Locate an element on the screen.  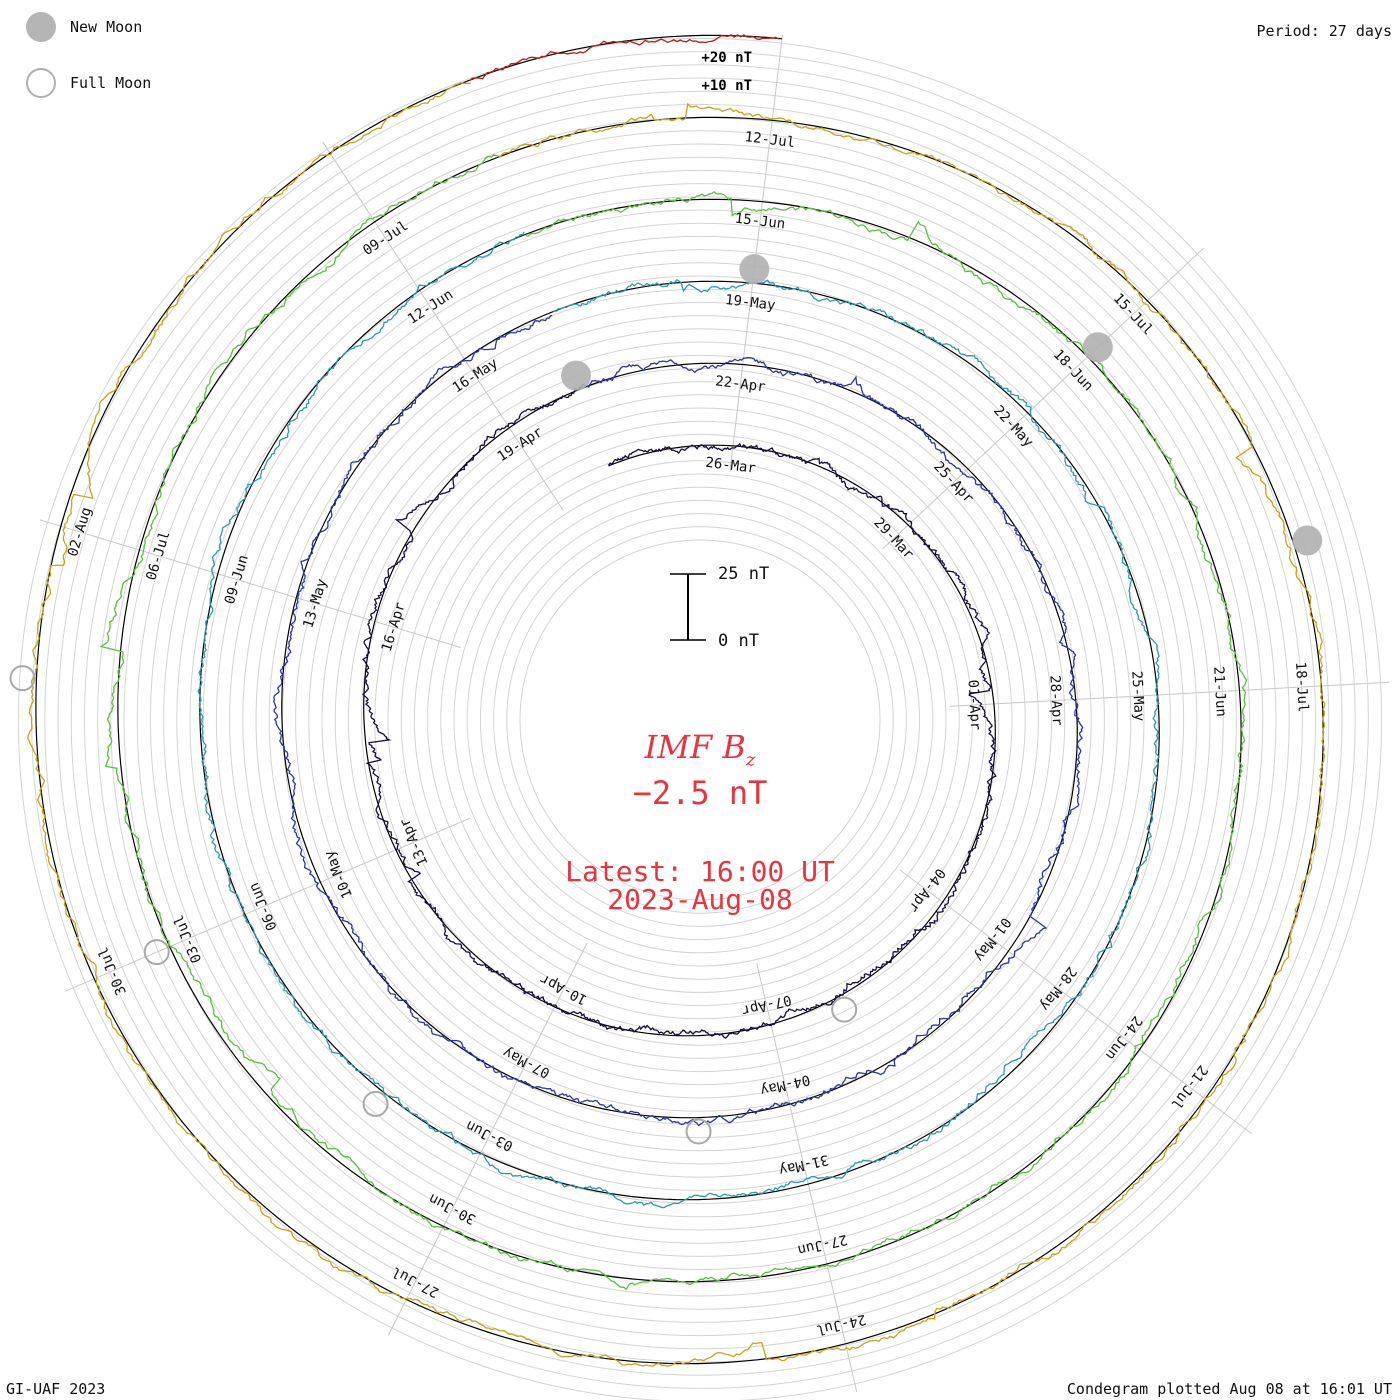
date-label: 12-Jul is located at coordinates (770, 140).